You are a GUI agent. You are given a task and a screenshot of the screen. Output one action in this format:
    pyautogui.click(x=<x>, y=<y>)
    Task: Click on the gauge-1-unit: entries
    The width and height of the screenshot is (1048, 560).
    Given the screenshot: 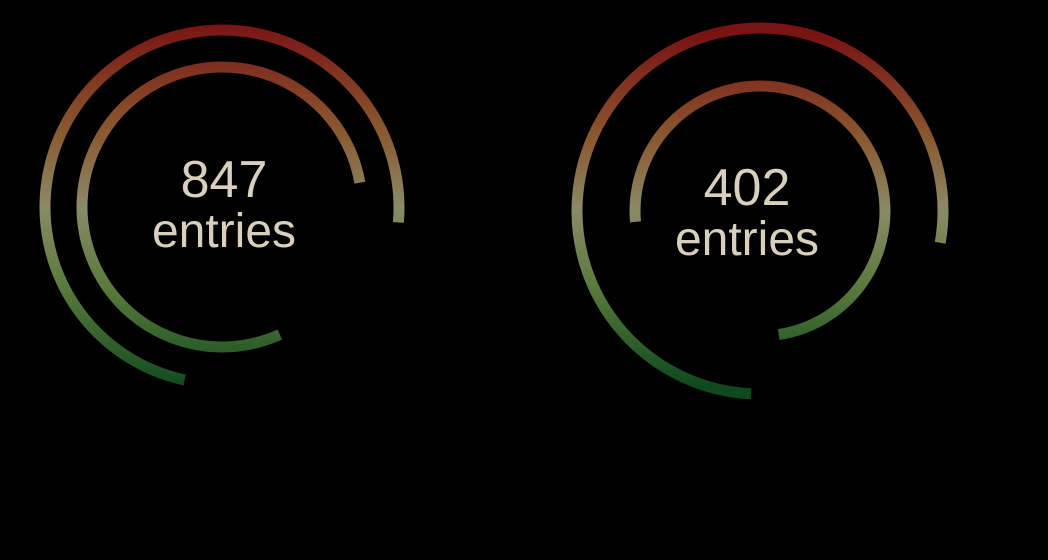 What is the action you would take?
    pyautogui.click(x=224, y=231)
    